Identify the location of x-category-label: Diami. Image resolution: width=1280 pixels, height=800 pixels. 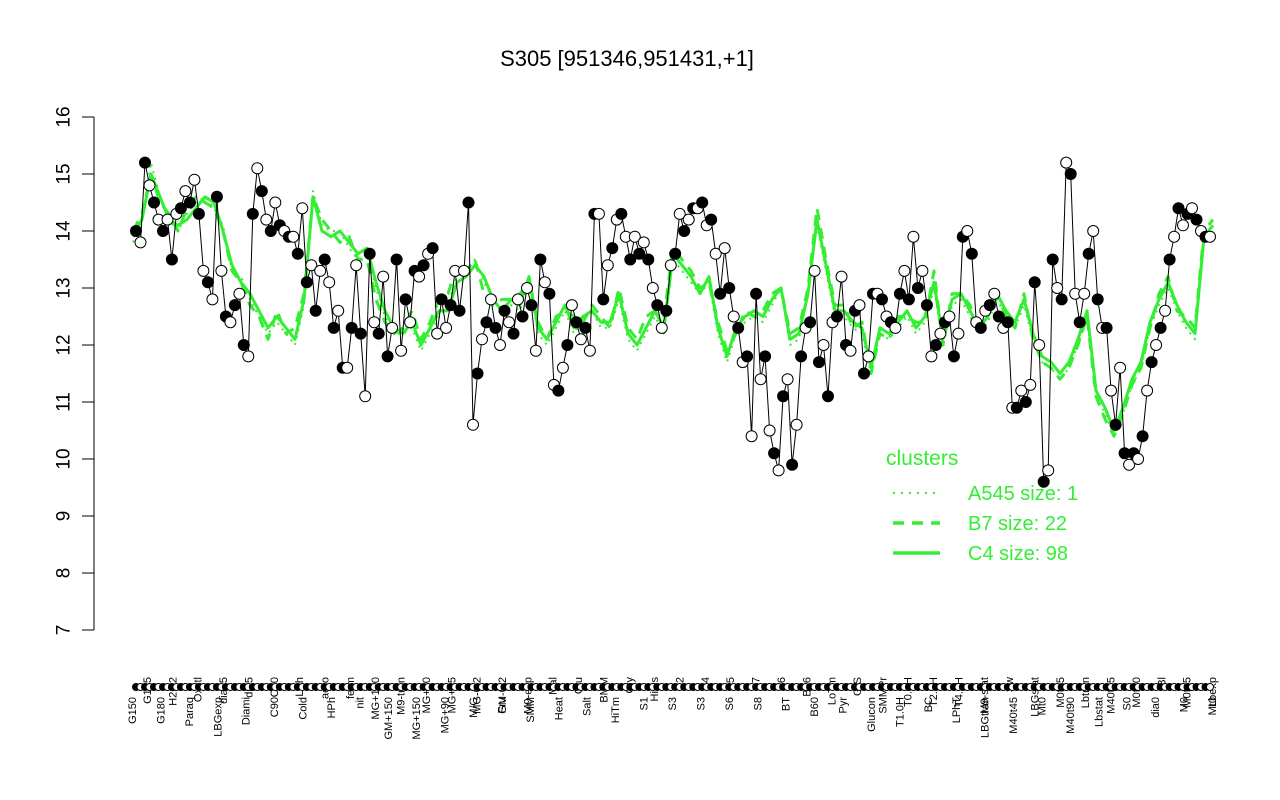
(247, 711).